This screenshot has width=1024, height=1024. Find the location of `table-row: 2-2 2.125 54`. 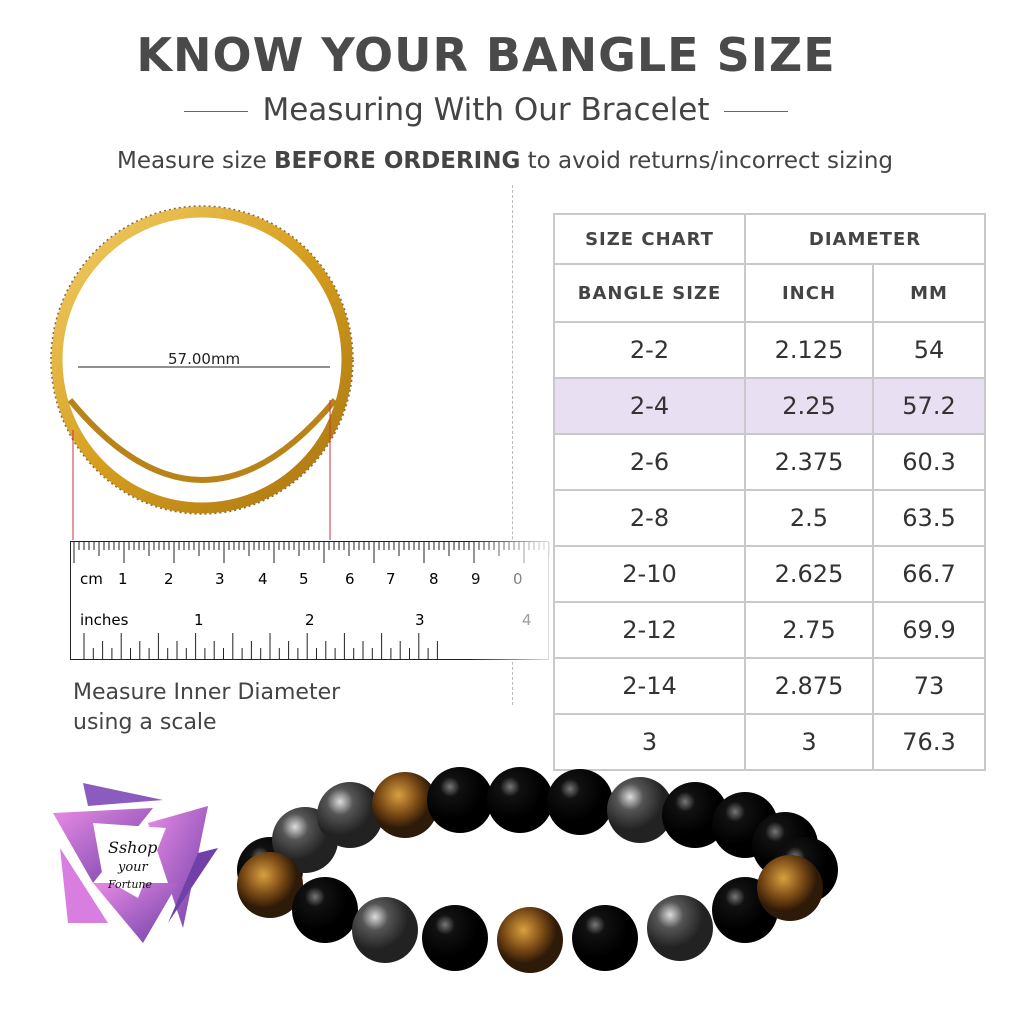

table-row: 2-2 2.125 54 is located at coordinates (769, 350).